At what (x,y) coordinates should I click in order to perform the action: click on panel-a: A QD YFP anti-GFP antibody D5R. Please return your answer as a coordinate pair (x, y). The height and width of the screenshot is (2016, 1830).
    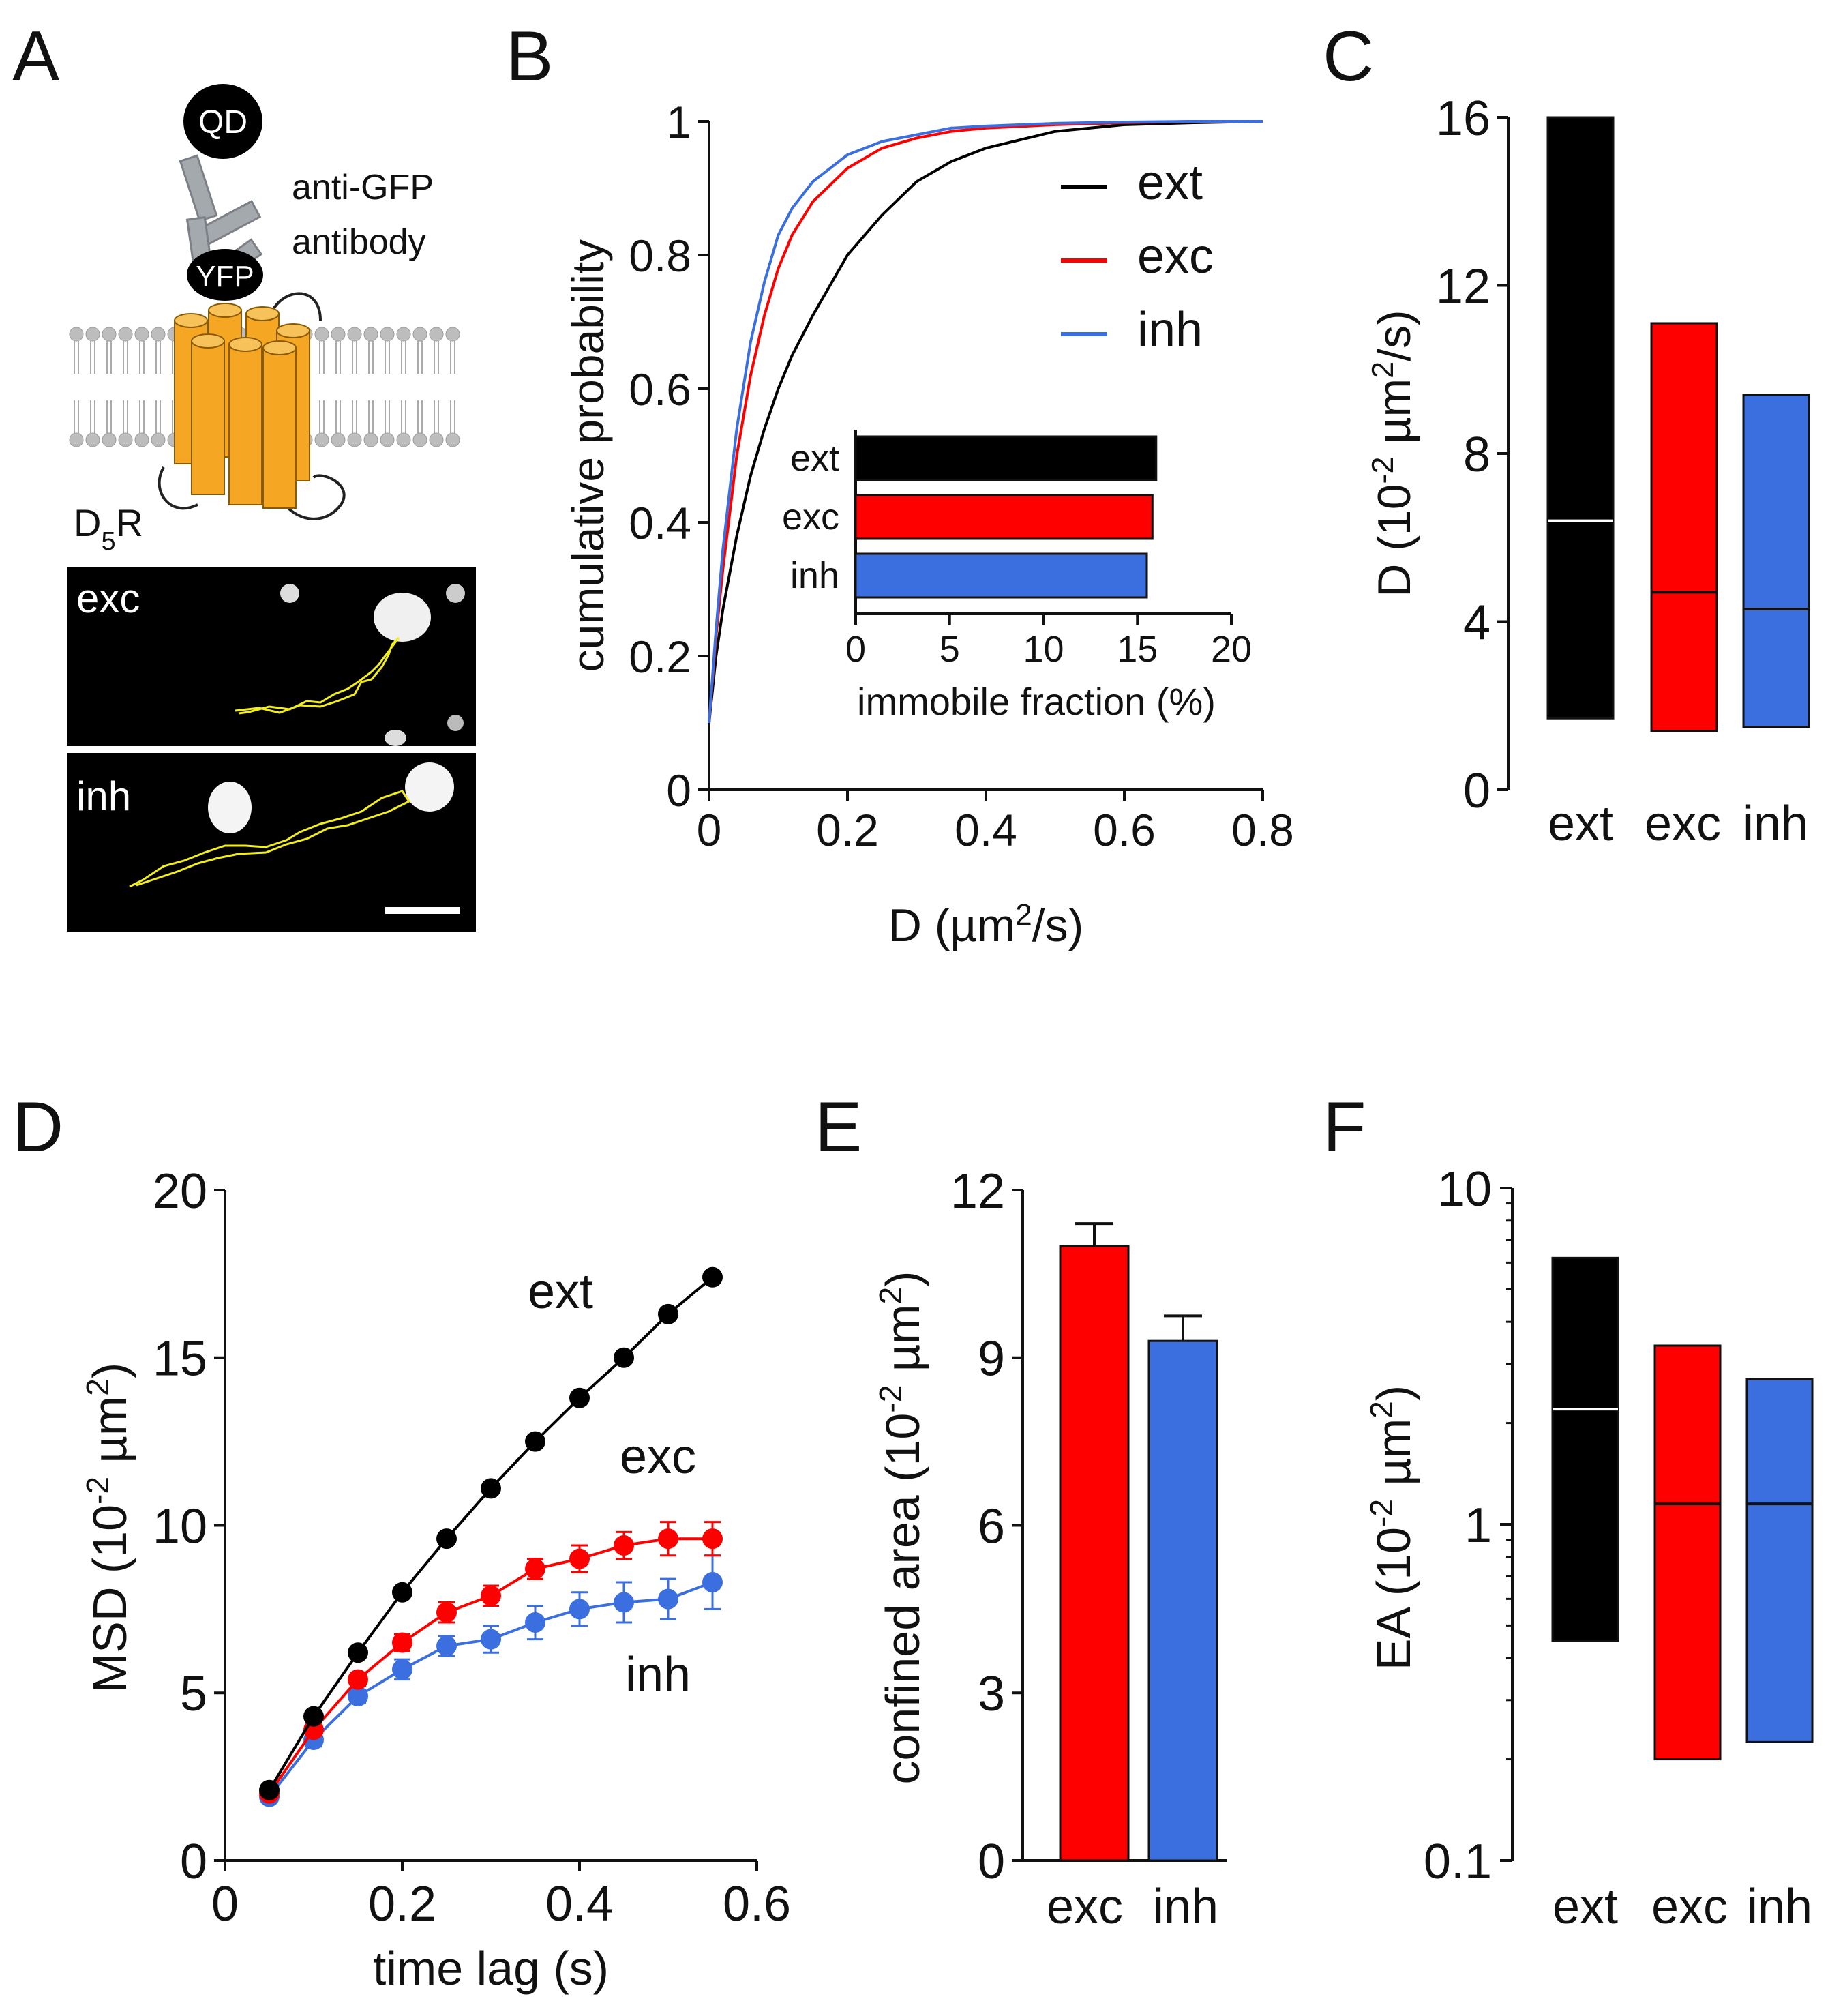
    Looking at the image, I should click on (244, 474).